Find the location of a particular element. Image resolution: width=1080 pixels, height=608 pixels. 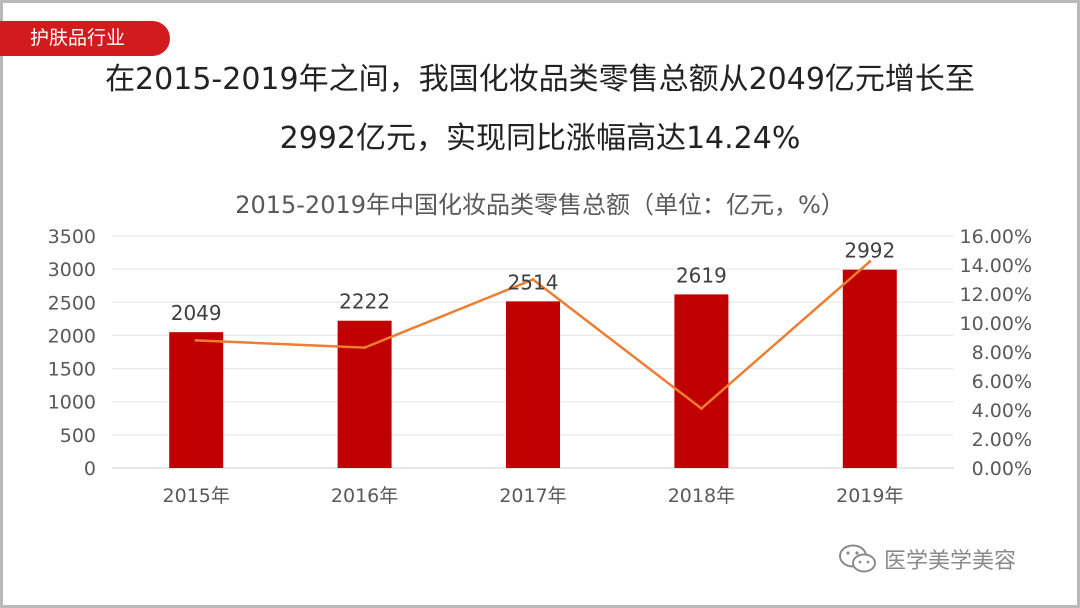

watermark: 医学美学美容 is located at coordinates (927, 559).